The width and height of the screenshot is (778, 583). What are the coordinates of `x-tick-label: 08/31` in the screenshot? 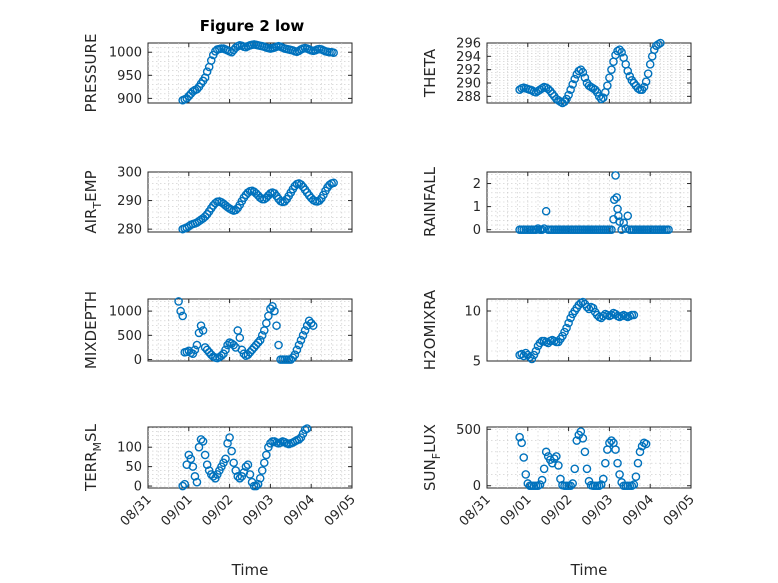 It's located at (136, 510).